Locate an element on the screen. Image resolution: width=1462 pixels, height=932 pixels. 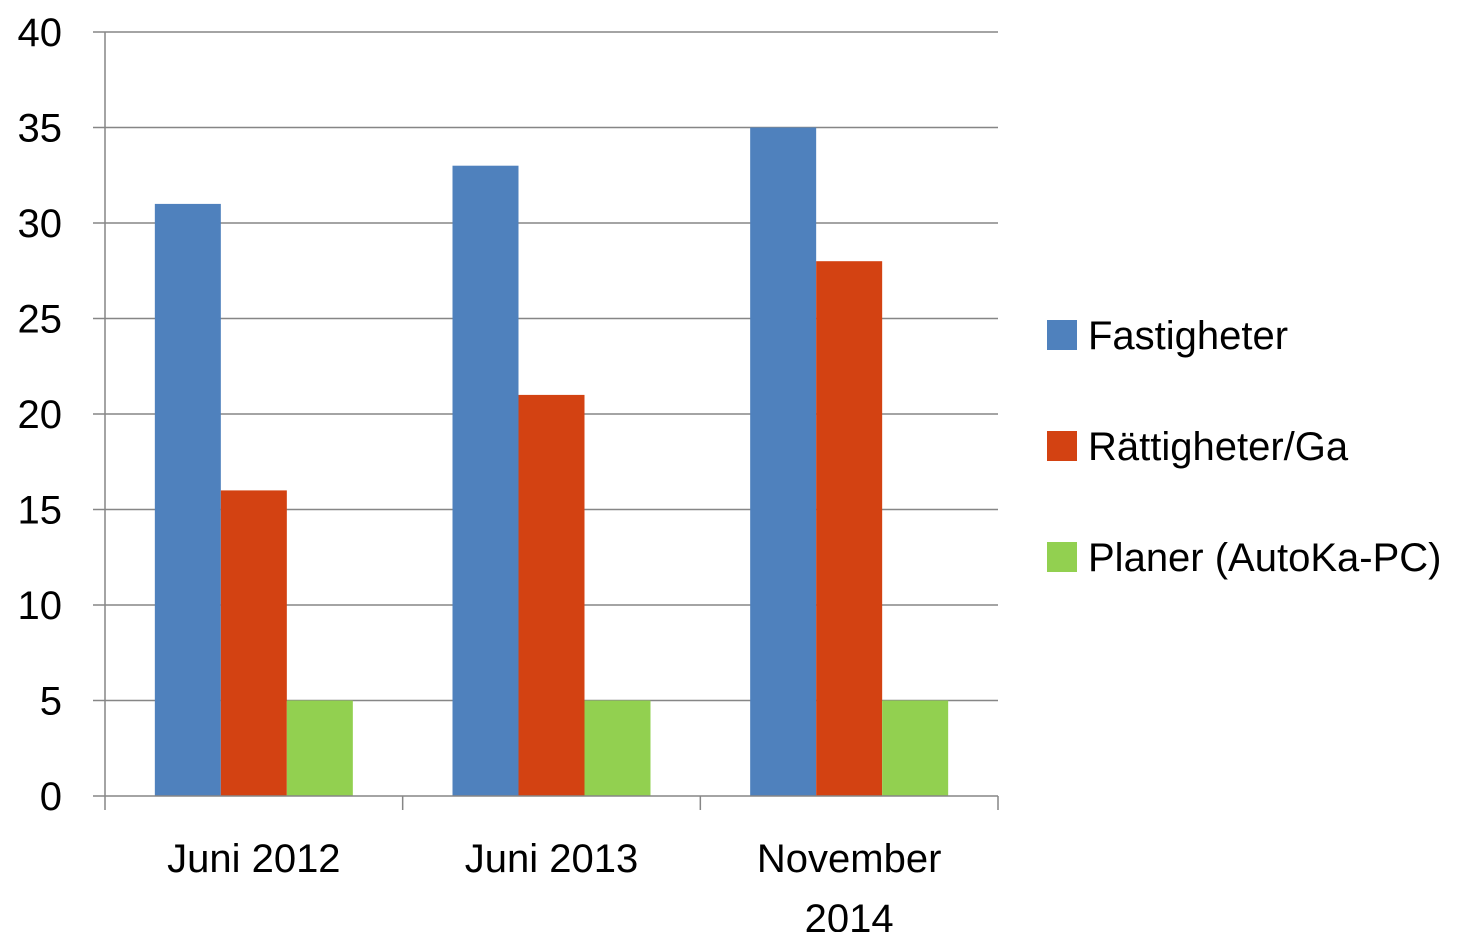
y-tick-label: 5 is located at coordinates (51, 702).